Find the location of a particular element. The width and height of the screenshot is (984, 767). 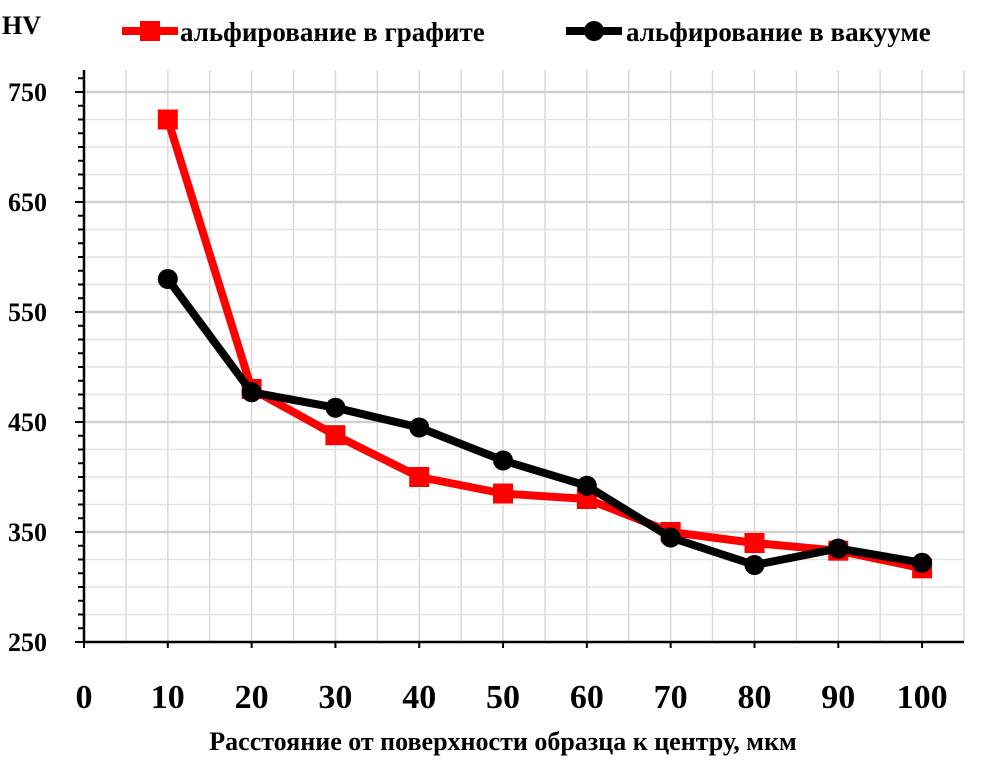

x-tick-label: 10 is located at coordinates (168, 697).